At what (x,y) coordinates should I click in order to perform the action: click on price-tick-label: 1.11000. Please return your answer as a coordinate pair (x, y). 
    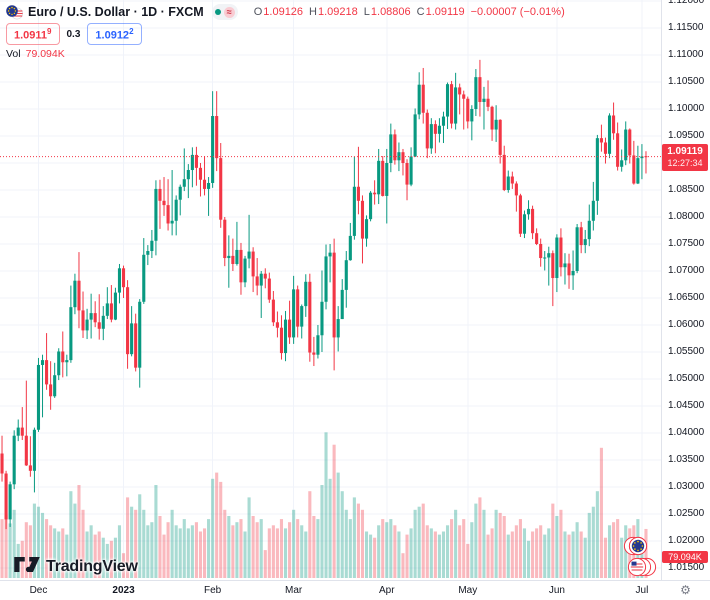
    Looking at the image, I should click on (686, 54).